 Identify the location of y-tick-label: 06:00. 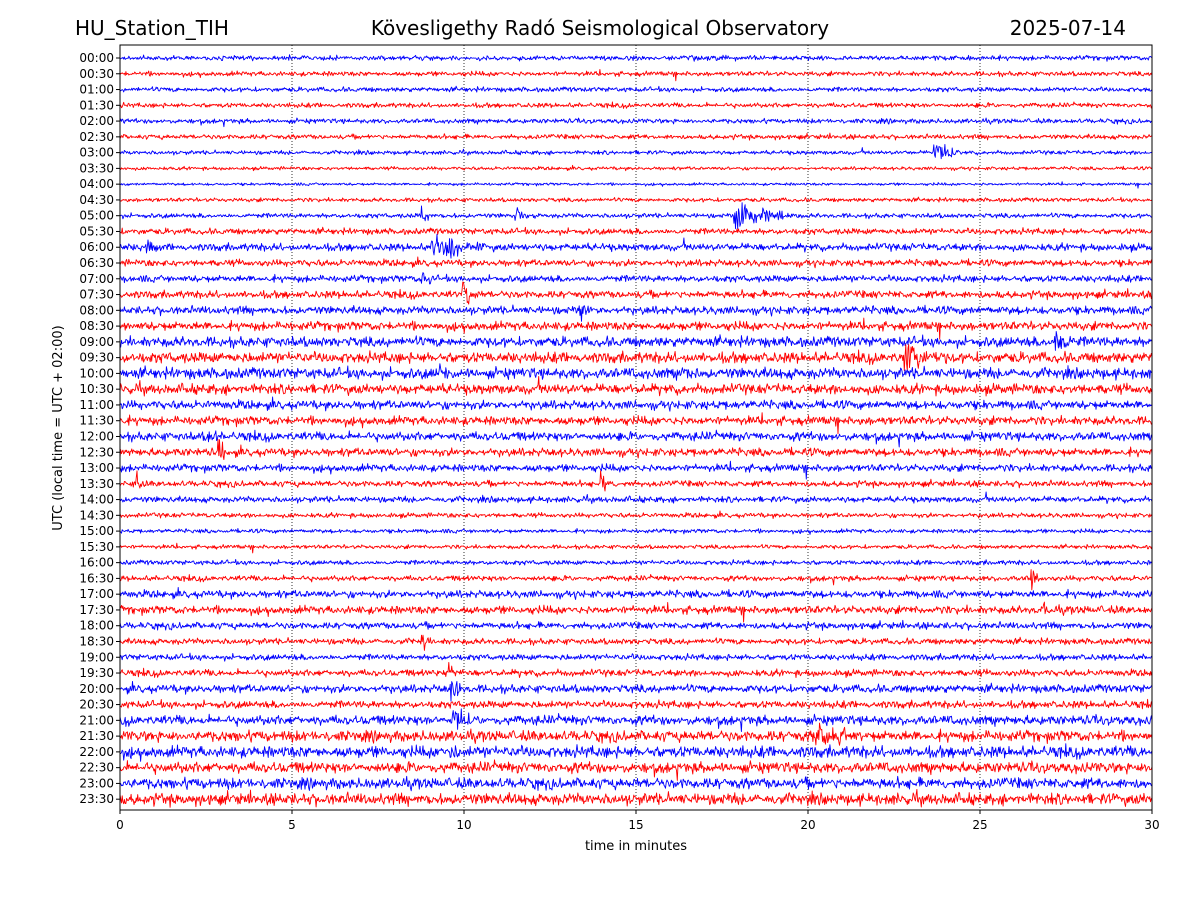
(96, 247).